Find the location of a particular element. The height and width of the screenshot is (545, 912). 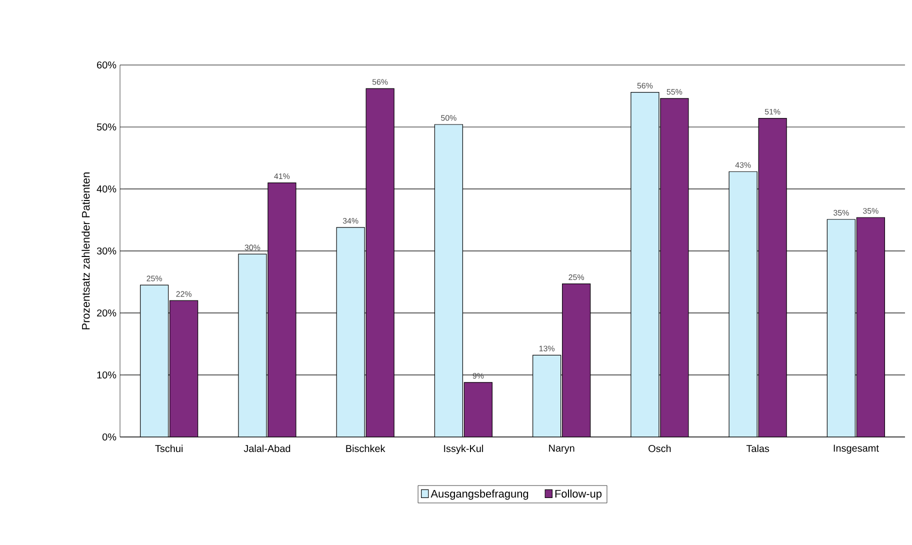

legend-label: Ausgangsbefragung is located at coordinates (479, 495).